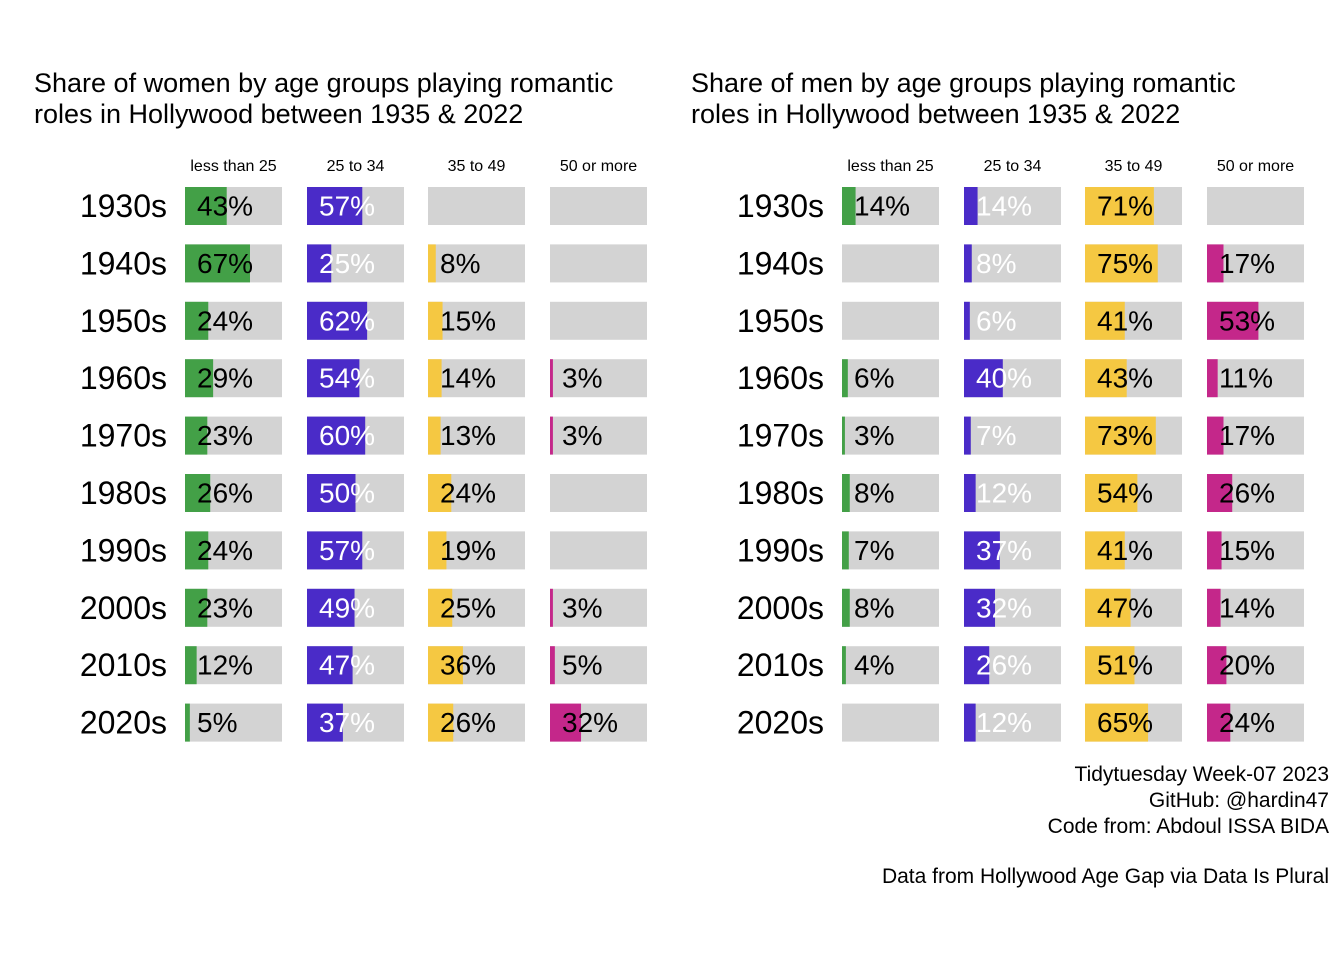 Image resolution: width=1344 pixels, height=960 pixels. What do you see at coordinates (598, 166) in the screenshot?
I see `women-header-50-or-more: 50 or more` at bounding box center [598, 166].